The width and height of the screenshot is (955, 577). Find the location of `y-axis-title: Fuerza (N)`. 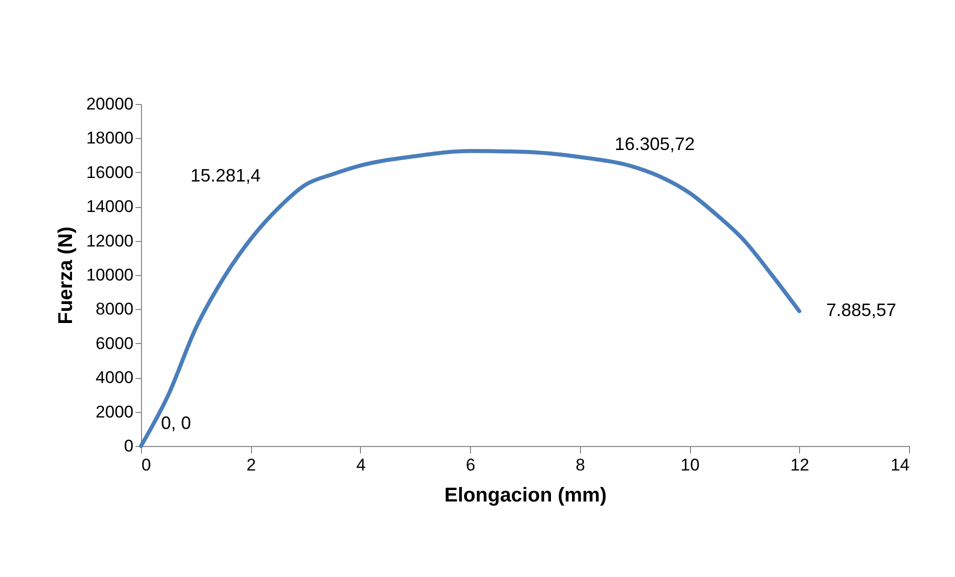

y-axis-title: Fuerza (N) is located at coordinates (66, 275).